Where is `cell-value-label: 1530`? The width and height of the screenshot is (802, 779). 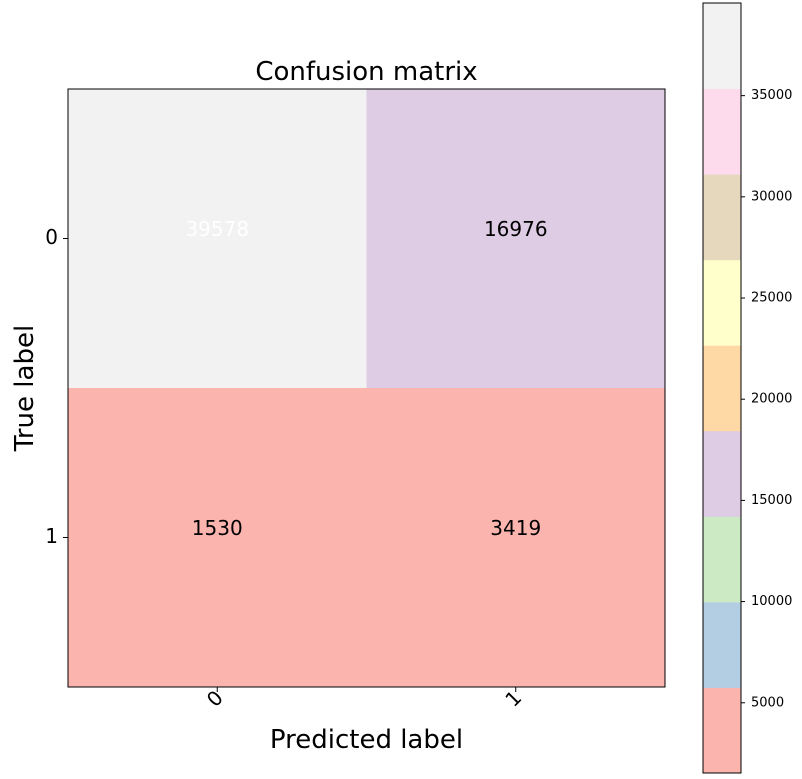
cell-value-label: 1530 is located at coordinates (217, 528).